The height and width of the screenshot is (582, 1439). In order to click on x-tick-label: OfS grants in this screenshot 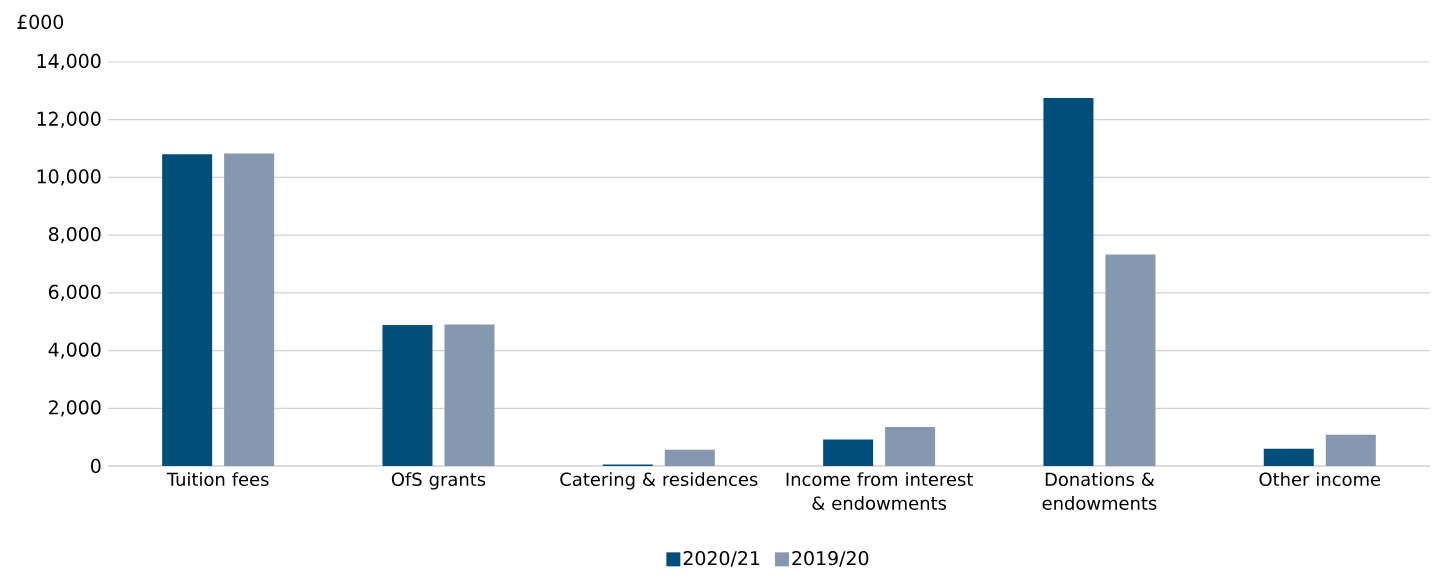, I will do `click(438, 481)`.